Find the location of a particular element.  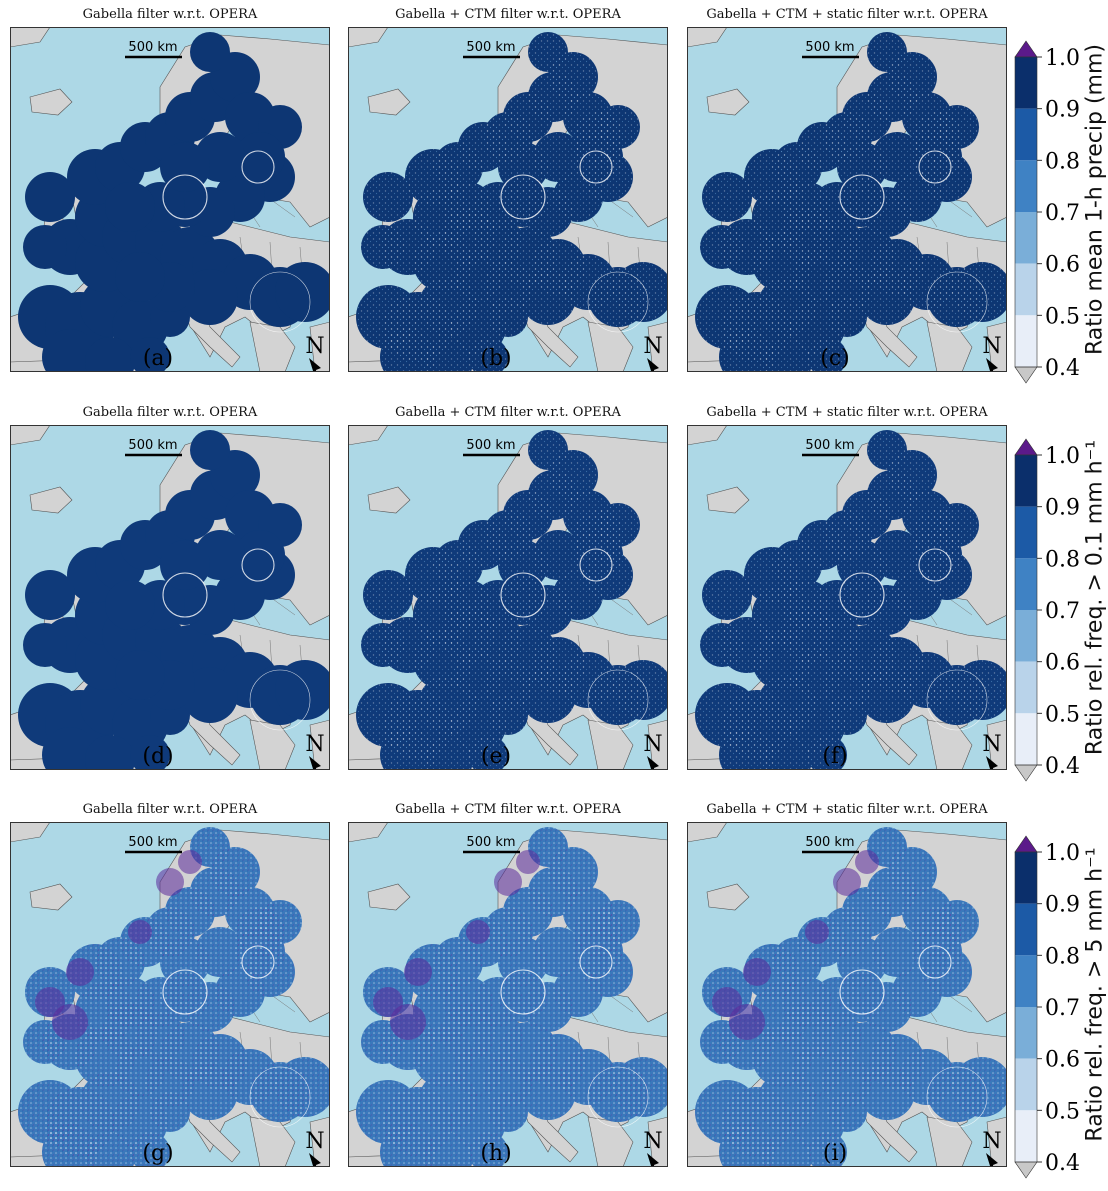

panel-letter: (e) is located at coordinates (496, 756).